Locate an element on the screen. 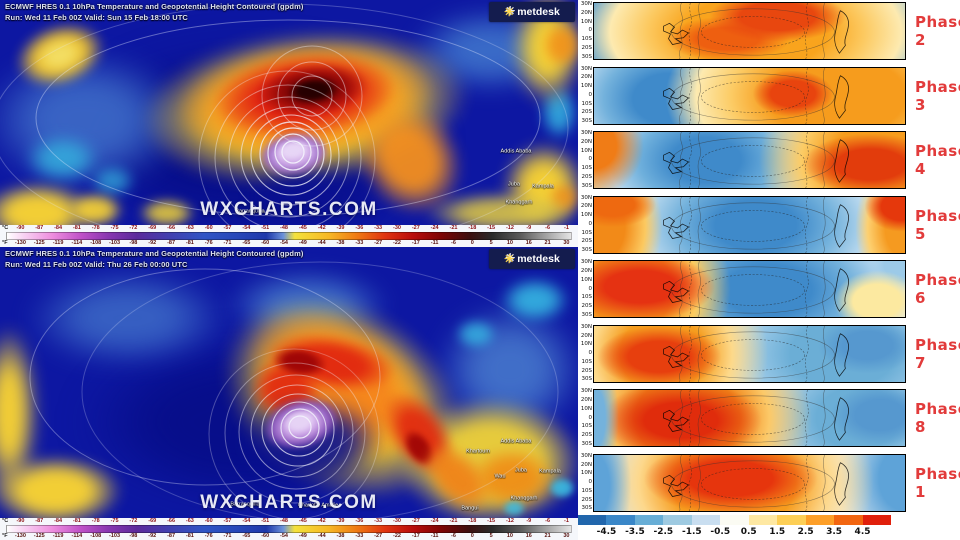  colorbar-tick: -2.5 is located at coordinates (663, 532).